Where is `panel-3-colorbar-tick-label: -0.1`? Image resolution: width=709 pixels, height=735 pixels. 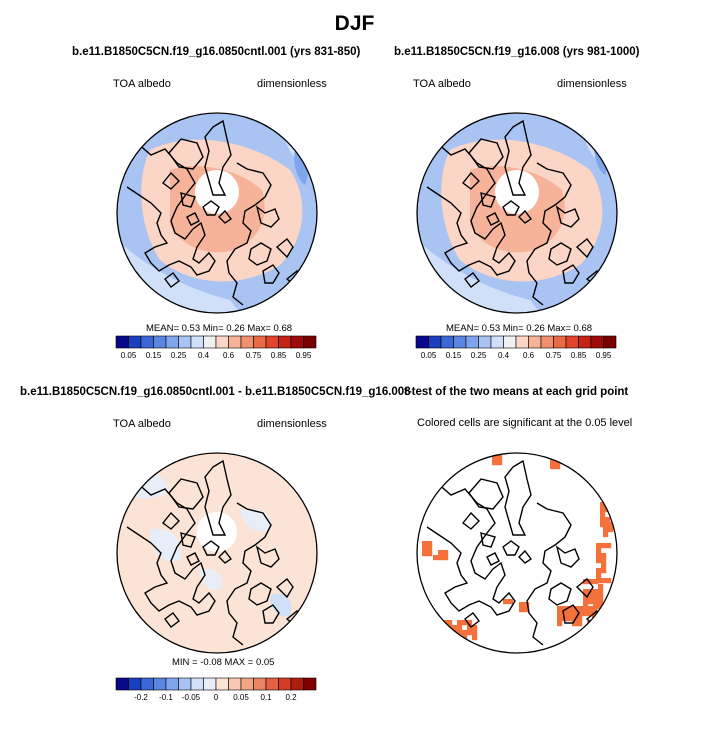
panel-3-colorbar-tick-label: -0.1 is located at coordinates (166, 697).